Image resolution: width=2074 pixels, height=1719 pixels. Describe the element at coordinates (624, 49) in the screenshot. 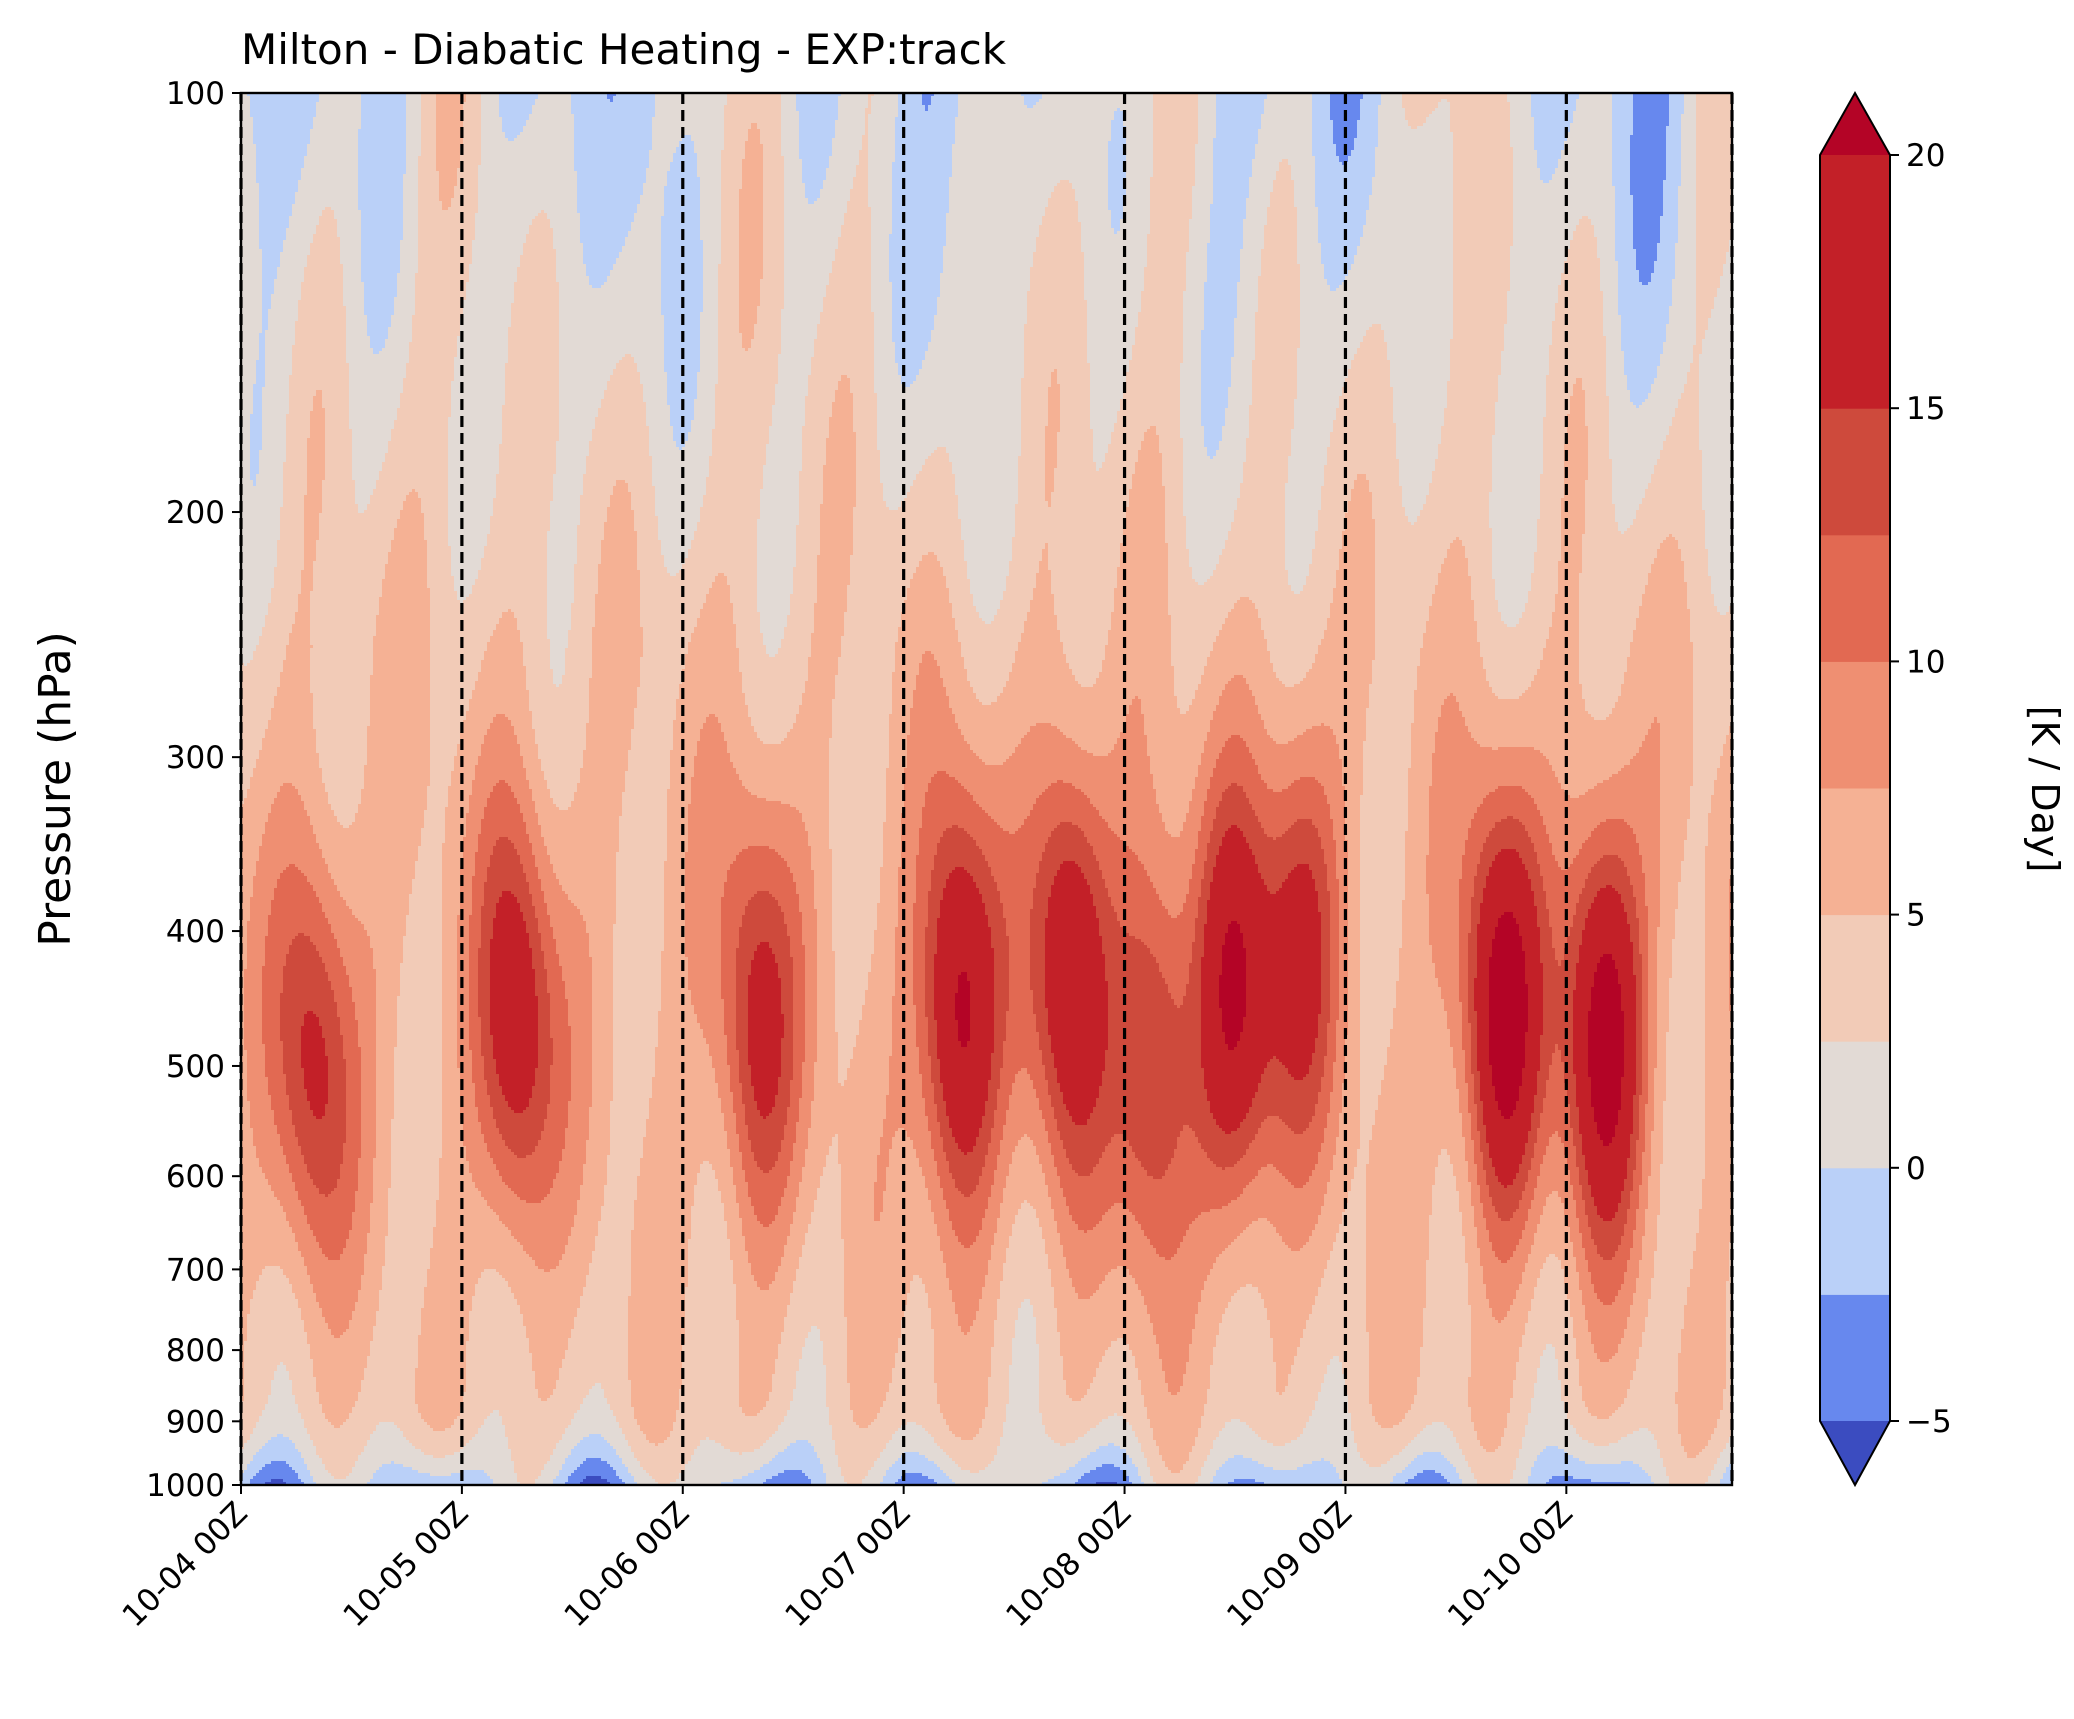

I see `chart-title: Milton - Diabatic Heating - EXP:track` at that location.